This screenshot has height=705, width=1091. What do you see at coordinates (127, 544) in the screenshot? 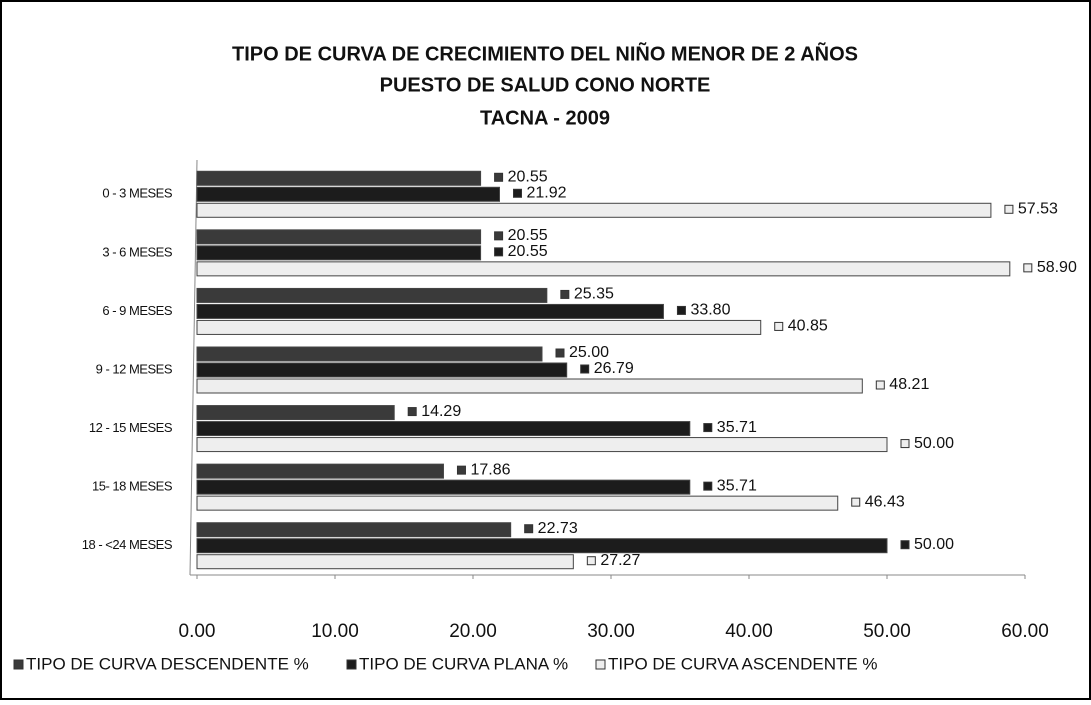
I see `y-tick-label: 18 - <24 MESES` at bounding box center [127, 544].